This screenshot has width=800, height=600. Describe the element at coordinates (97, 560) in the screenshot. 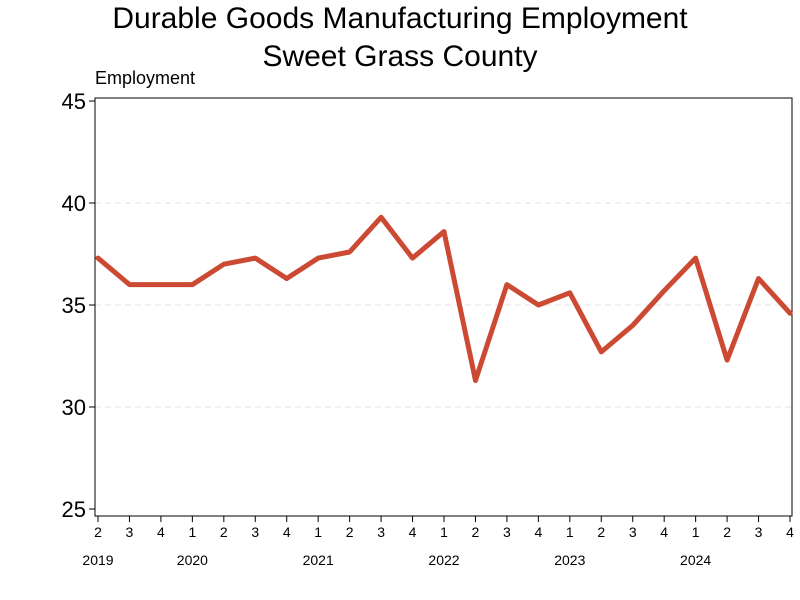

I see `x-year-label: 2019` at that location.